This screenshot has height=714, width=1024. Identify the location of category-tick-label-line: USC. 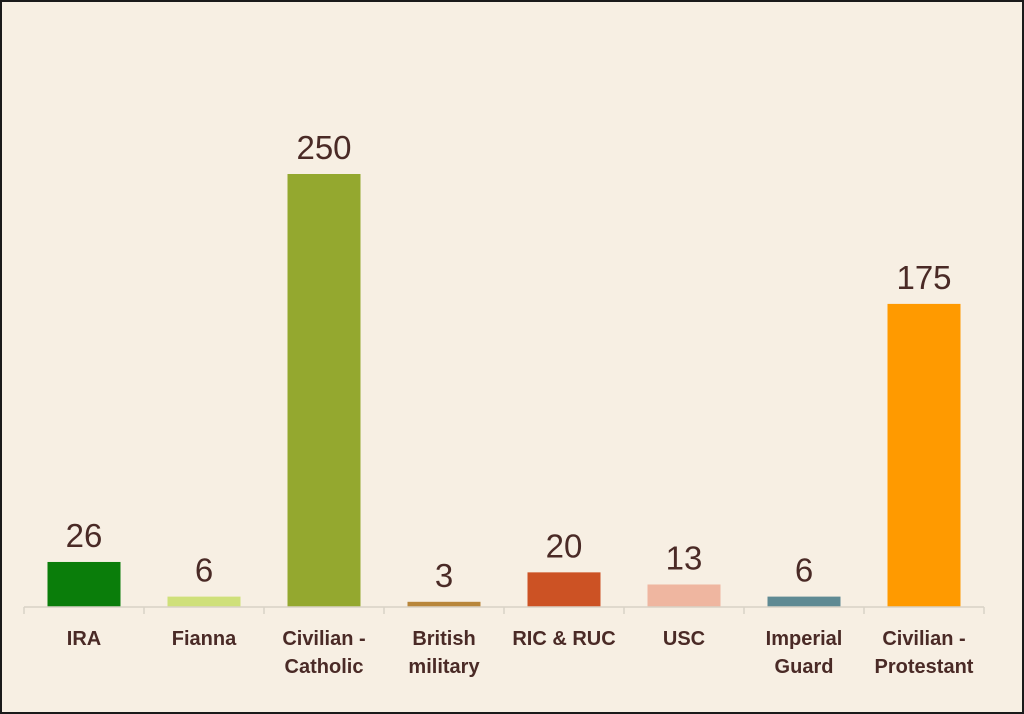
(684, 639).